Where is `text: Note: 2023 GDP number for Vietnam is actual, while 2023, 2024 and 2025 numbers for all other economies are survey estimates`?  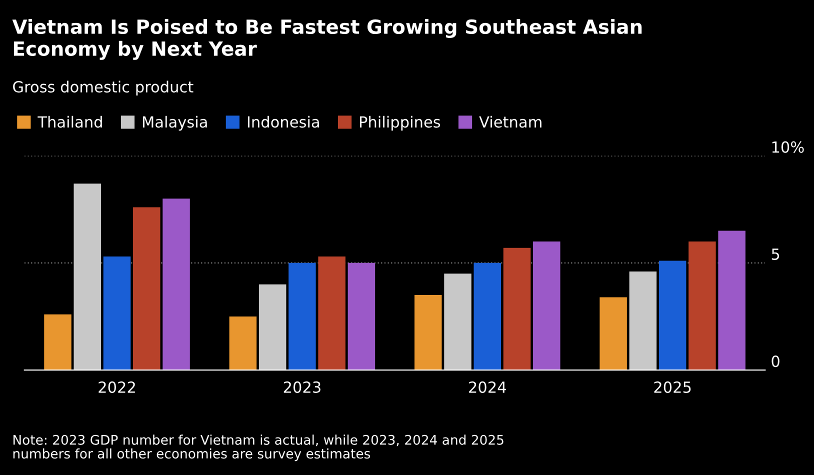 text: Note: 2023 GDP number for Vietnam is actual, while 2023, 2024 and 2025 numbers for all other economies are survey estimates is located at coordinates (258, 448).